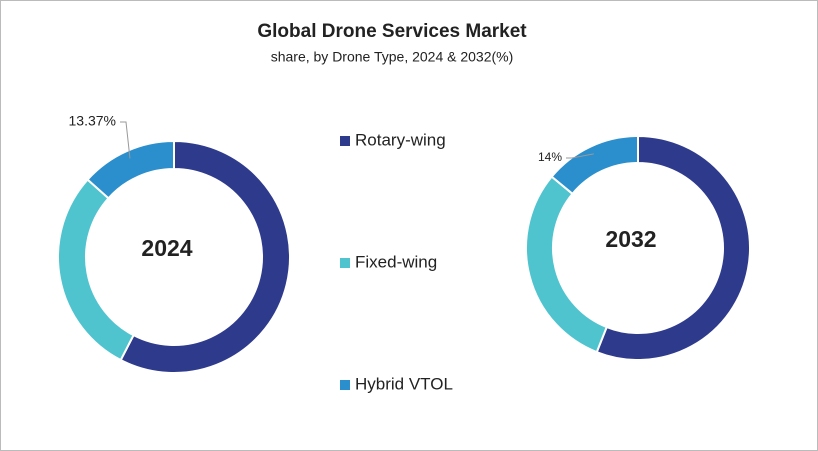 Image resolution: width=818 pixels, height=451 pixels. I want to click on legend-label: Hybrid VTOL, so click(404, 383).